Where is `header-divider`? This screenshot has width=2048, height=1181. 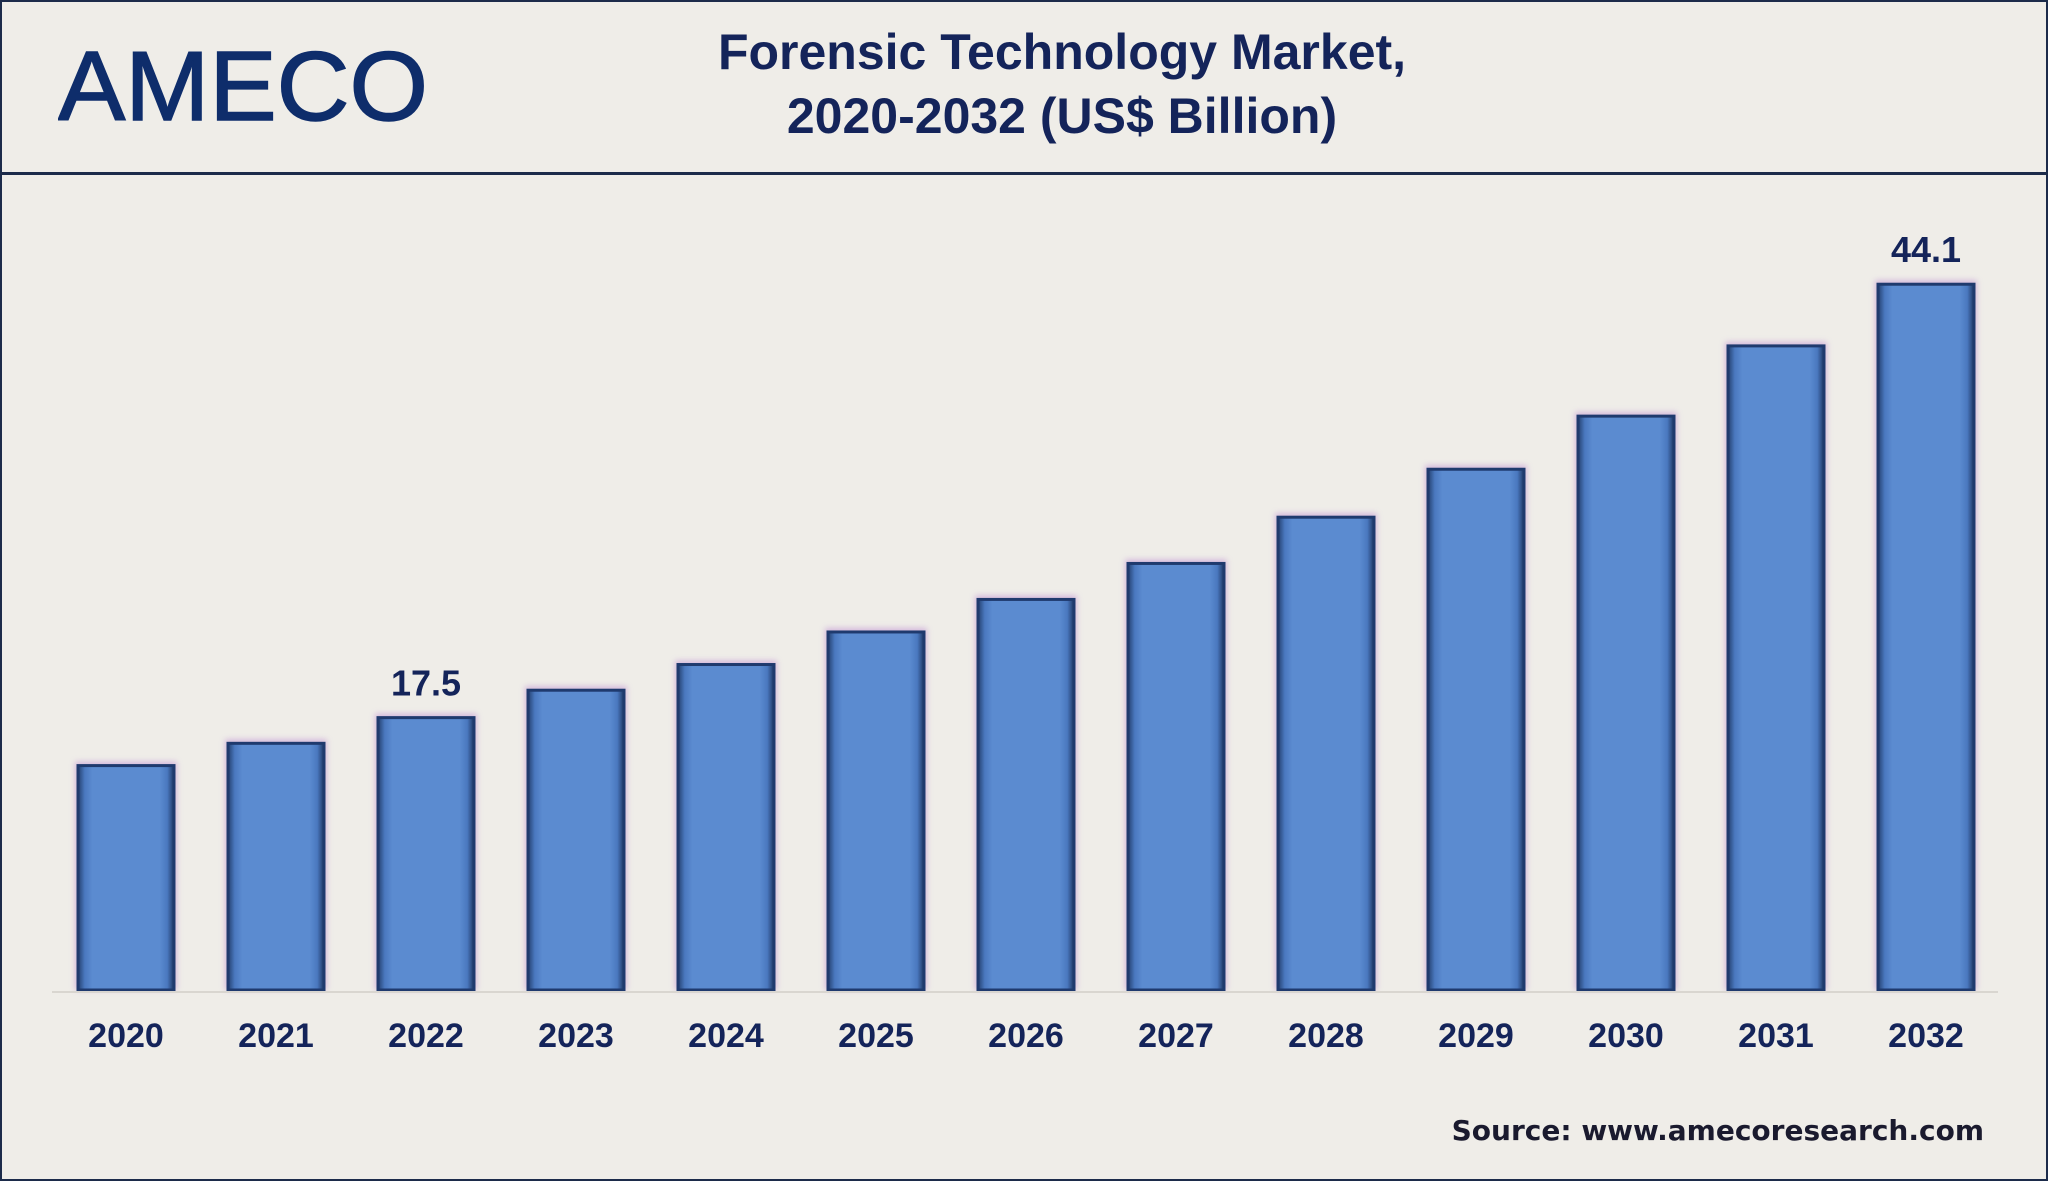
header-divider is located at coordinates (1024, 173).